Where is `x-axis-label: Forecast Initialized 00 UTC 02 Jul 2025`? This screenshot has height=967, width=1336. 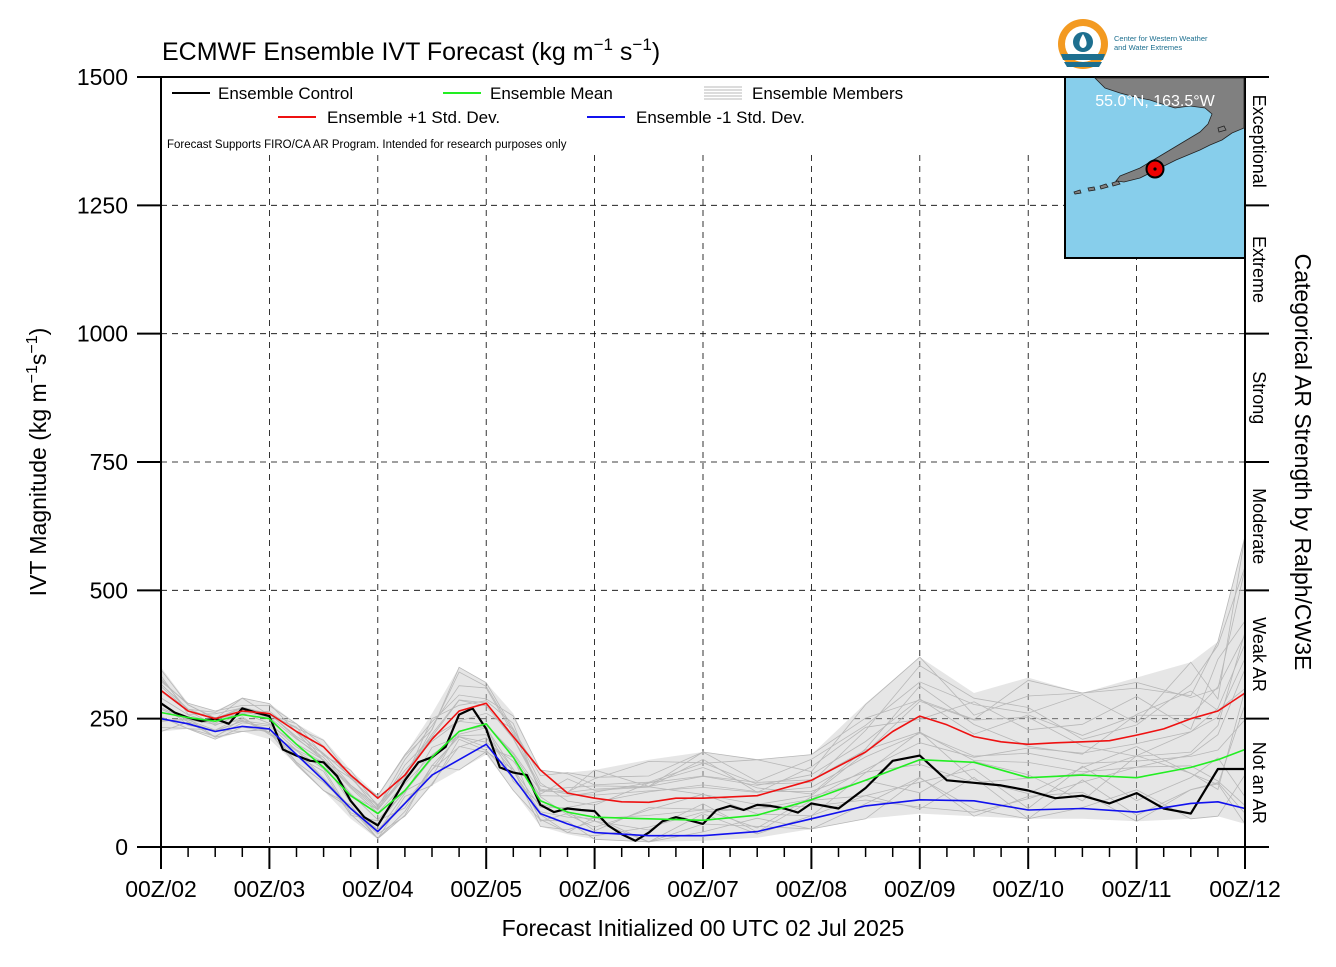 x-axis-label: Forecast Initialized 00 UTC 02 Jul 2025 is located at coordinates (703, 928).